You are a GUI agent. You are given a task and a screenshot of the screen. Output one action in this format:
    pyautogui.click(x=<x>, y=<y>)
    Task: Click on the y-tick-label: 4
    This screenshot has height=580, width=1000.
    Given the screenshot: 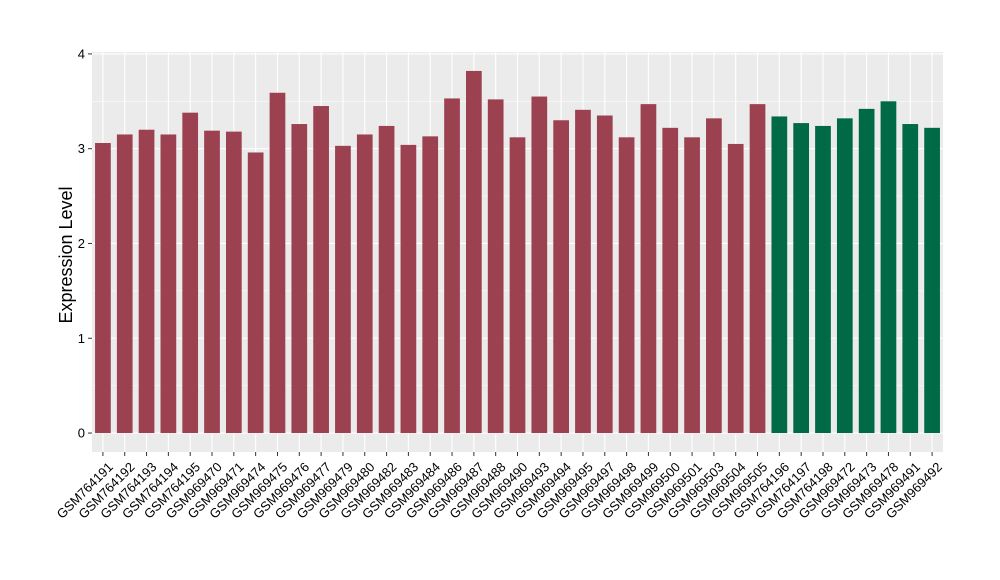 What is the action you would take?
    pyautogui.click(x=81, y=53)
    